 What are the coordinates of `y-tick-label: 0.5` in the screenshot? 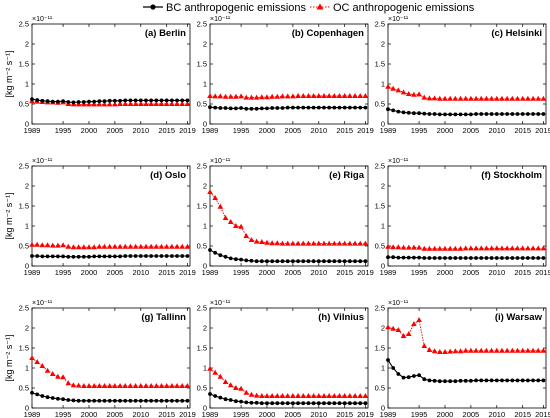 It's located at (24, 104).